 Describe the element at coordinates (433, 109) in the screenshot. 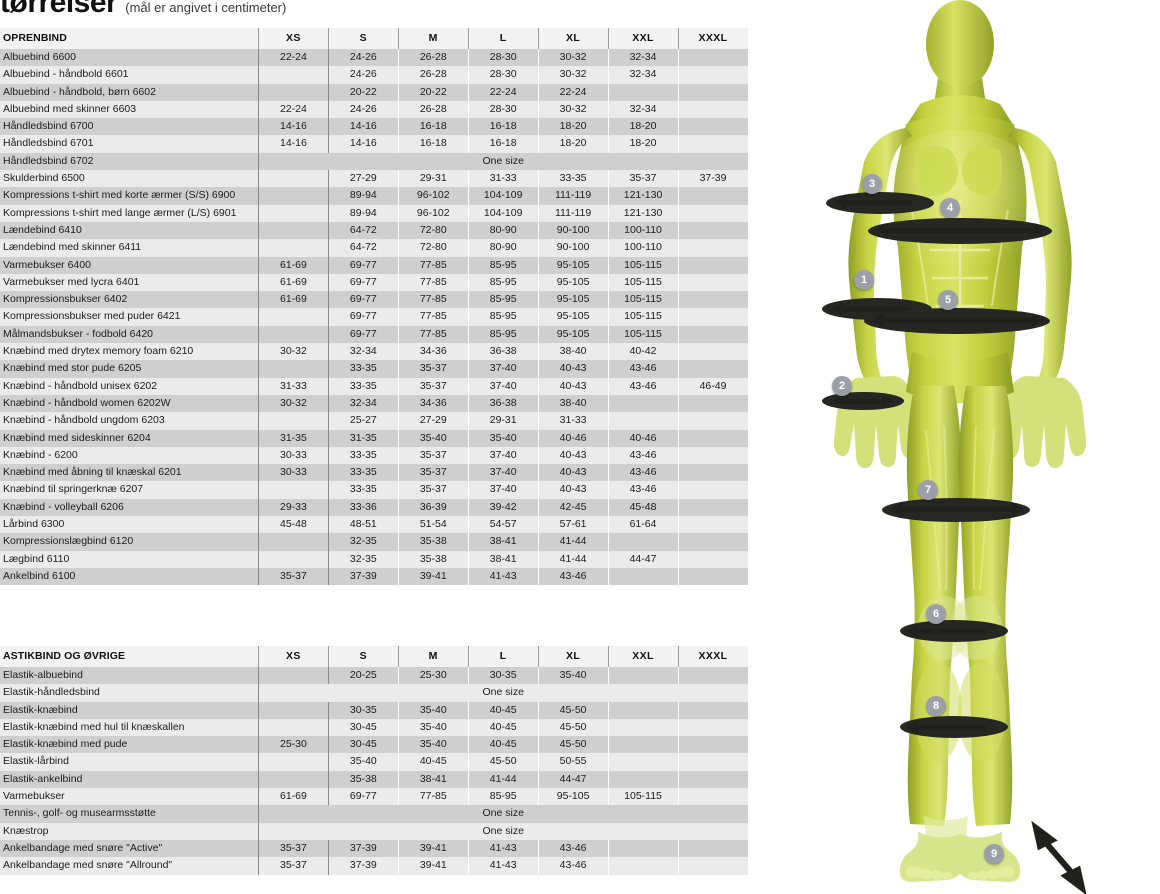

I see `row-value-m: 26-28` at that location.